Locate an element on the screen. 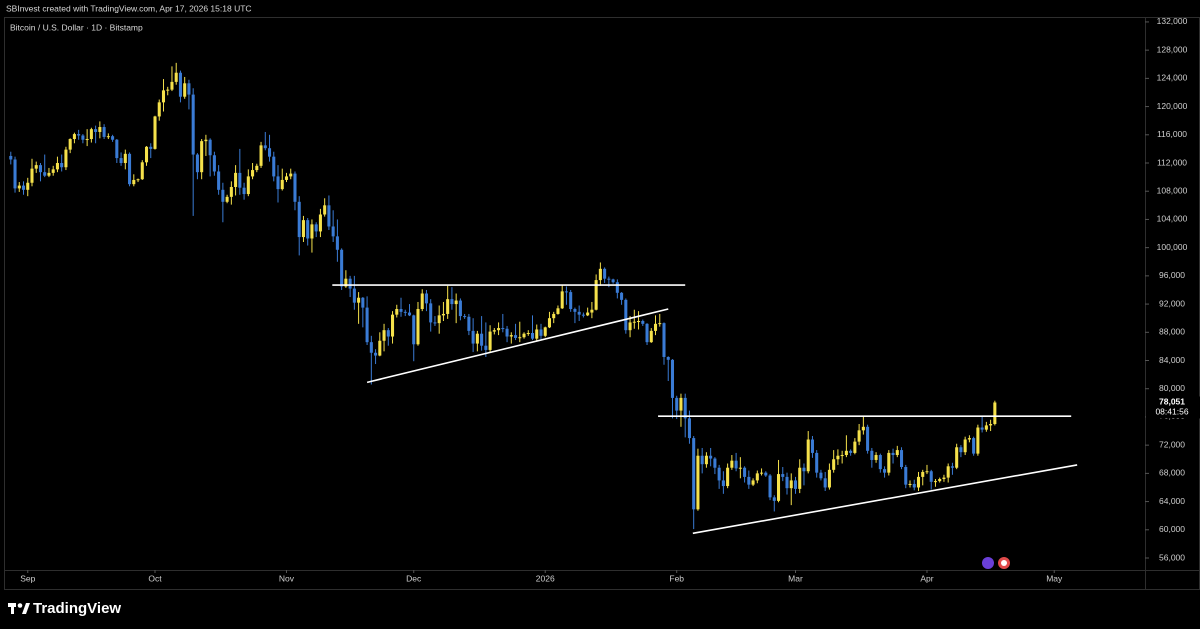 The height and width of the screenshot is (629, 1200). y-tick-label: 88,000 is located at coordinates (1172, 332).